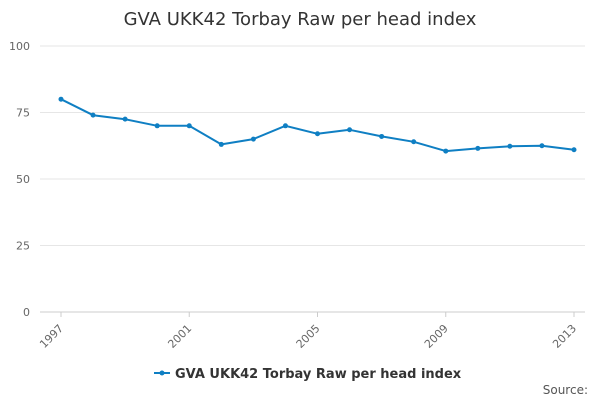 The height and width of the screenshot is (400, 600). What do you see at coordinates (23, 113) in the screenshot?
I see `y-tick-label: 75` at bounding box center [23, 113].